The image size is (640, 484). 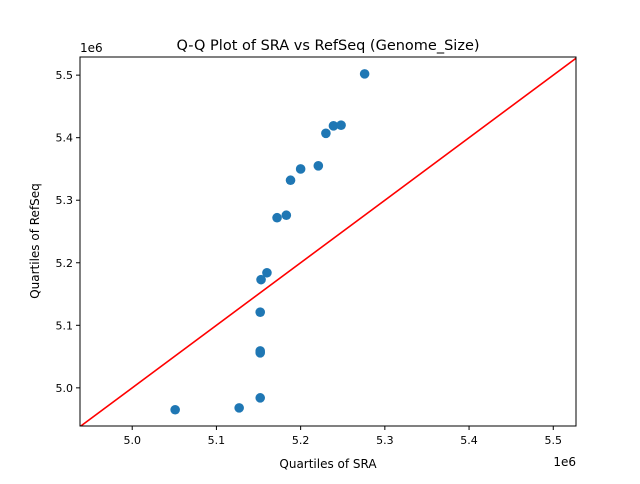 What do you see at coordinates (65, 325) in the screenshot?
I see `y-tick-label: 5.1` at bounding box center [65, 325].